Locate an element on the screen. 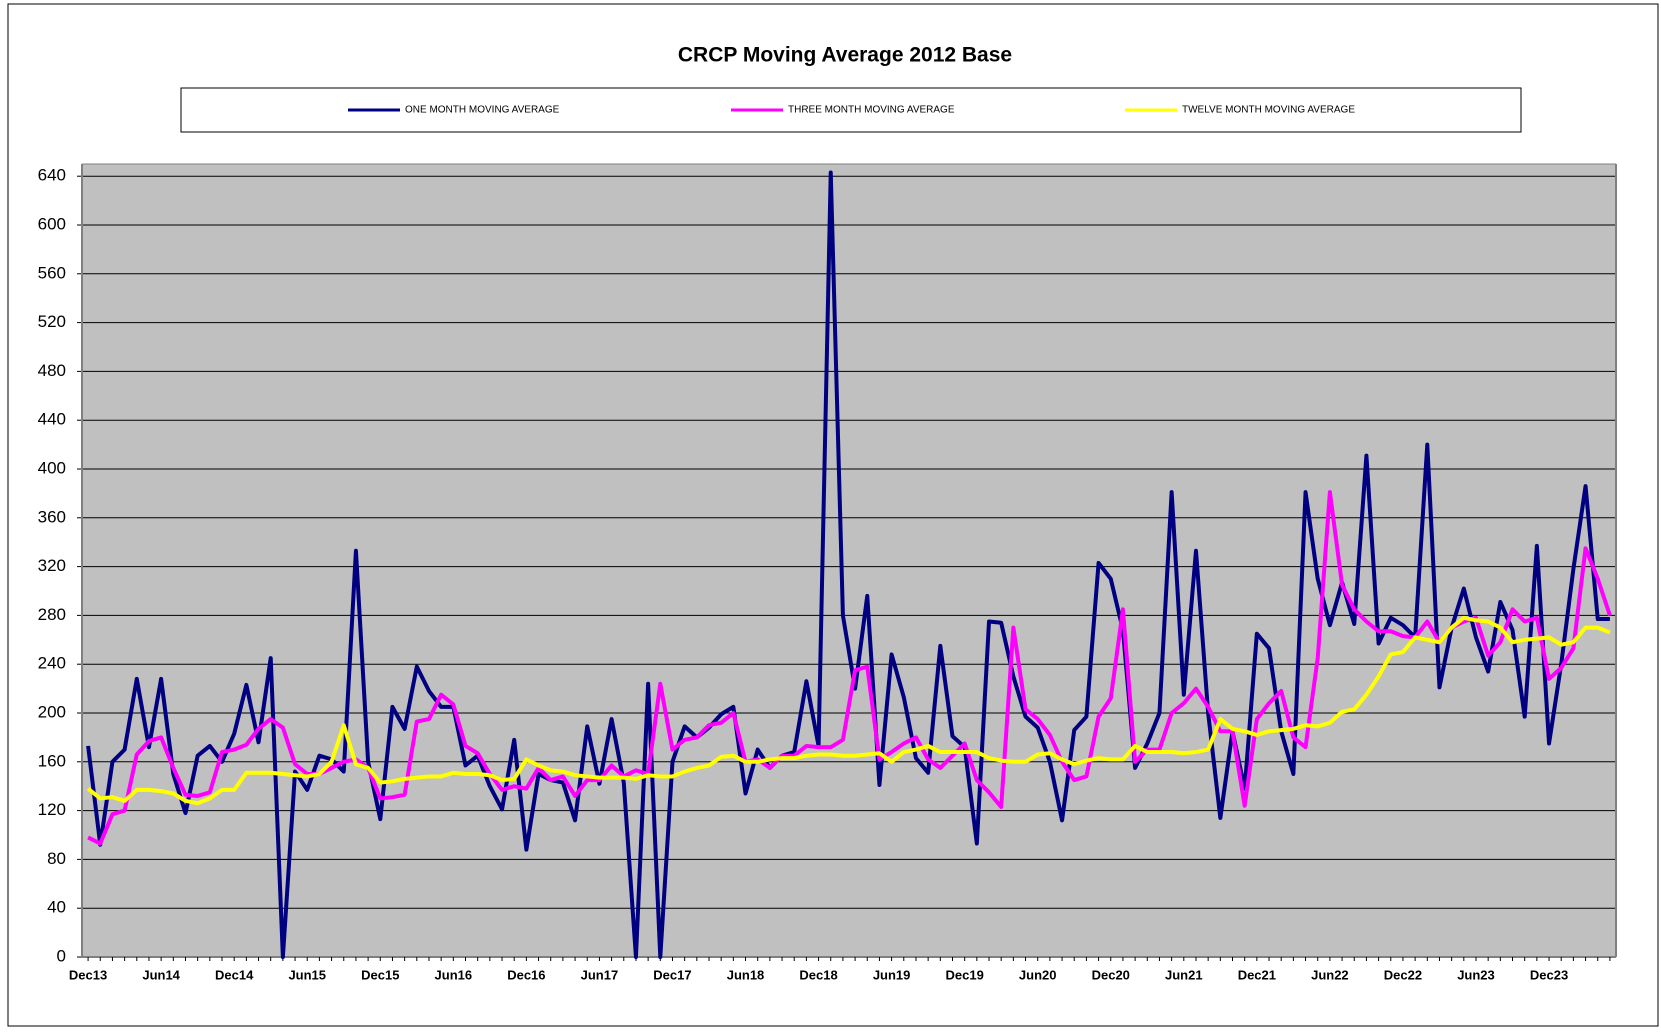 Image resolution: width=1661 pixels, height=1034 pixels. y-tick-label: 80 is located at coordinates (56, 858).